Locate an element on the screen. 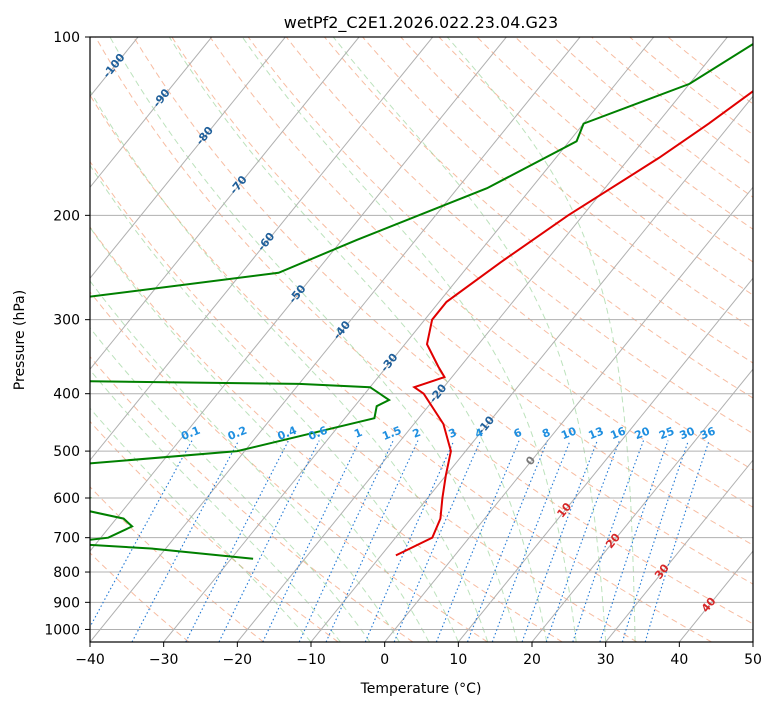 This screenshot has width=775, height=708. y-tick-label: 200 is located at coordinates (66, 216).